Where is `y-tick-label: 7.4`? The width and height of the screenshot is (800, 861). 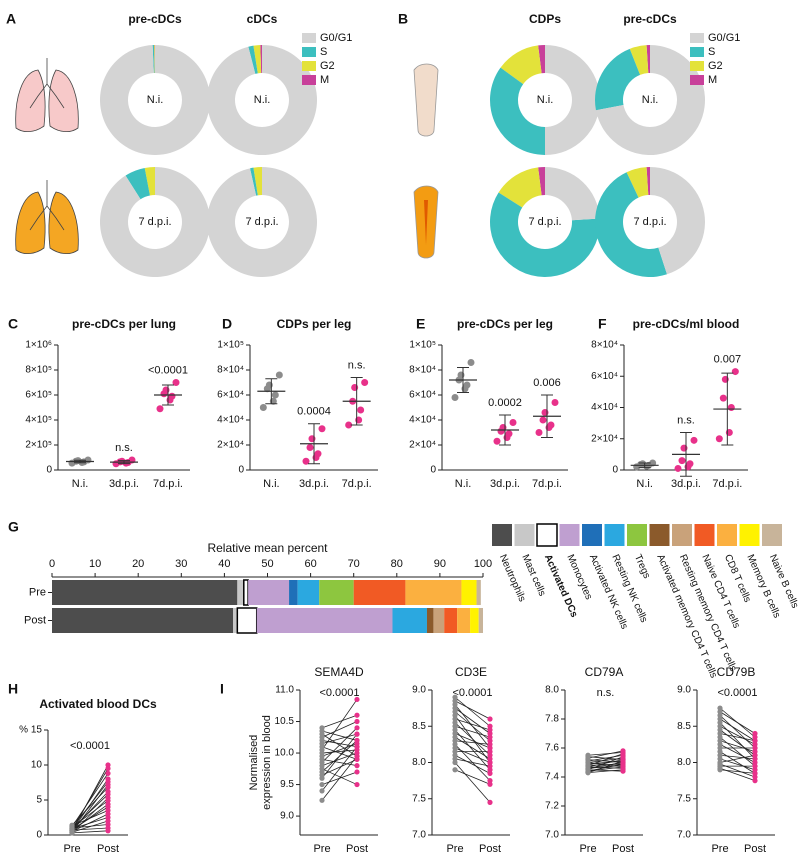
y-tick-label: 7.4 is located at coordinates (552, 777).